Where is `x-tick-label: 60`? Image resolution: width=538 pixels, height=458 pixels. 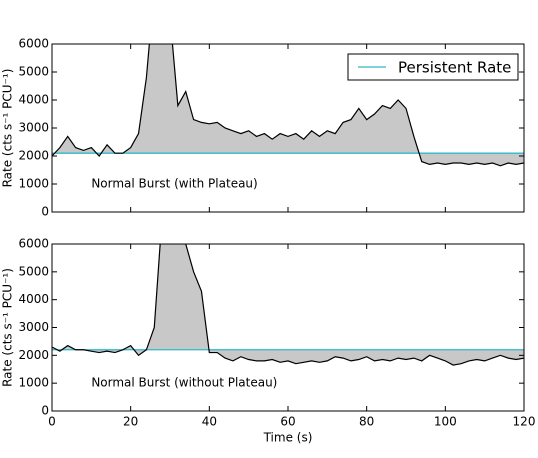 x-tick-label: 60 is located at coordinates (287, 422).